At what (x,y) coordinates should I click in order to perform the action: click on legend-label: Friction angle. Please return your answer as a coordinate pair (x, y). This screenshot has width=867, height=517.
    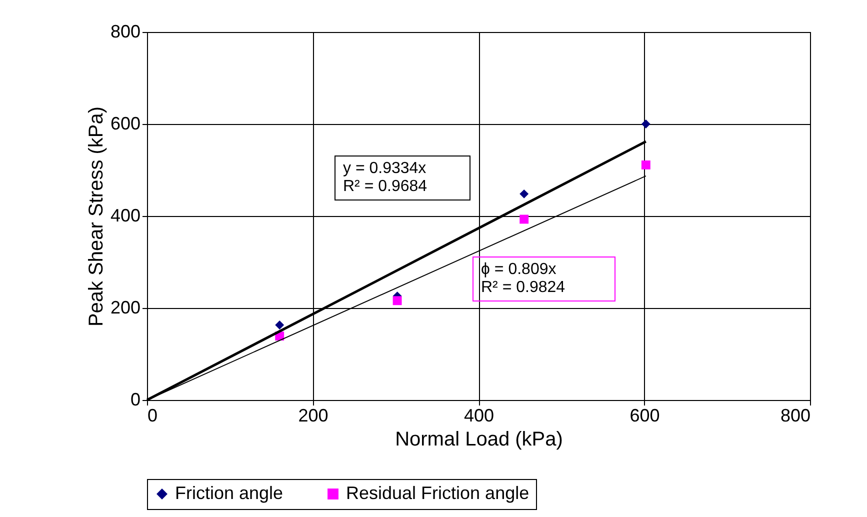
    Looking at the image, I should click on (229, 493).